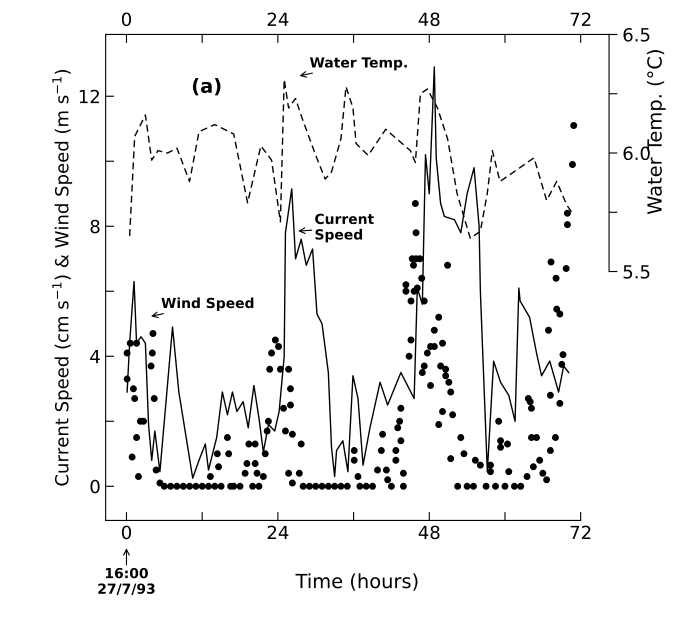 The image size is (673, 627). I want to click on text: 16:00 27/7/93, so click(126, 582).